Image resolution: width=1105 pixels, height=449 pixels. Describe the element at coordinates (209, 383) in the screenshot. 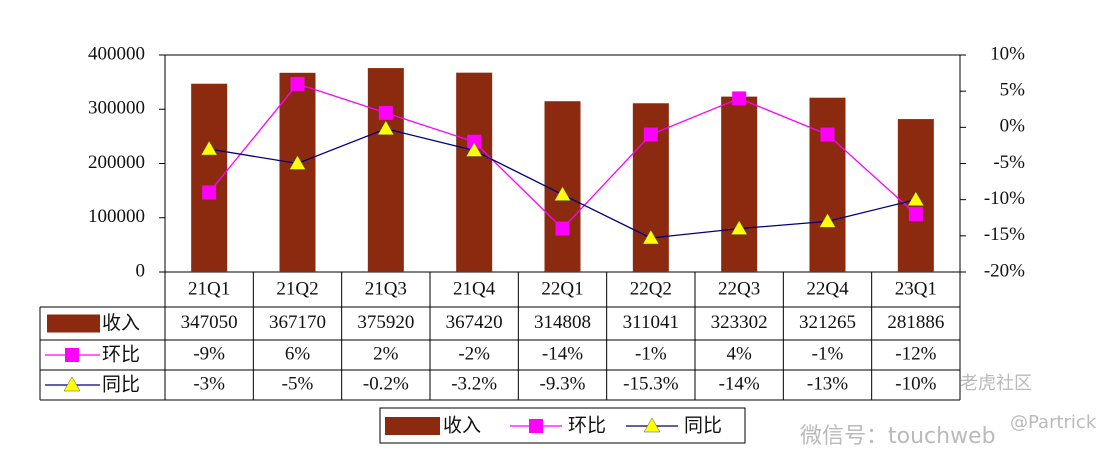

I see `table-cell: -3%` at that location.